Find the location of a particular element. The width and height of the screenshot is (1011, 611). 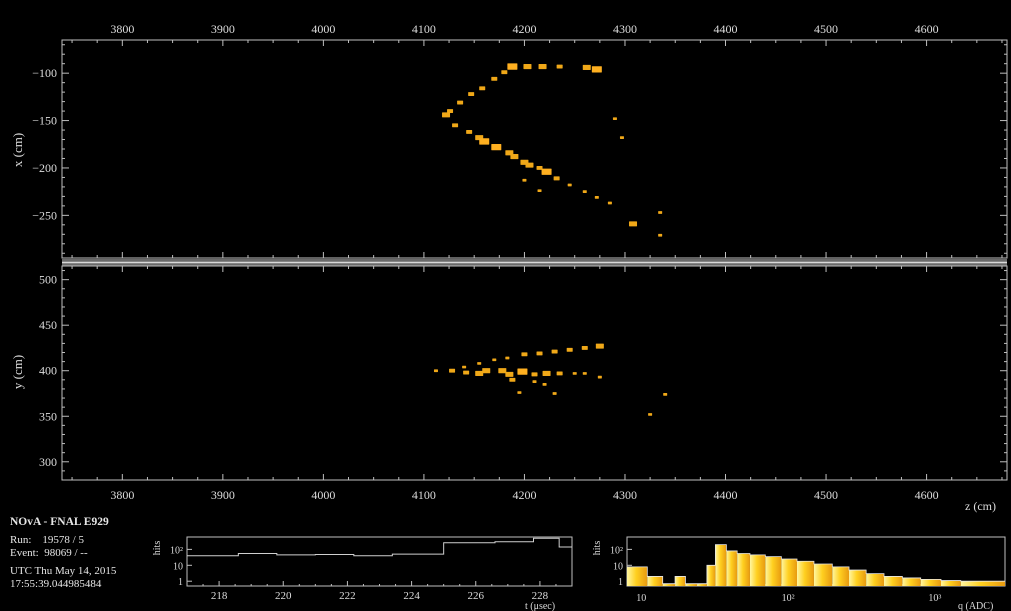

yz-view-x-label: z (cm) is located at coordinates (980, 506).